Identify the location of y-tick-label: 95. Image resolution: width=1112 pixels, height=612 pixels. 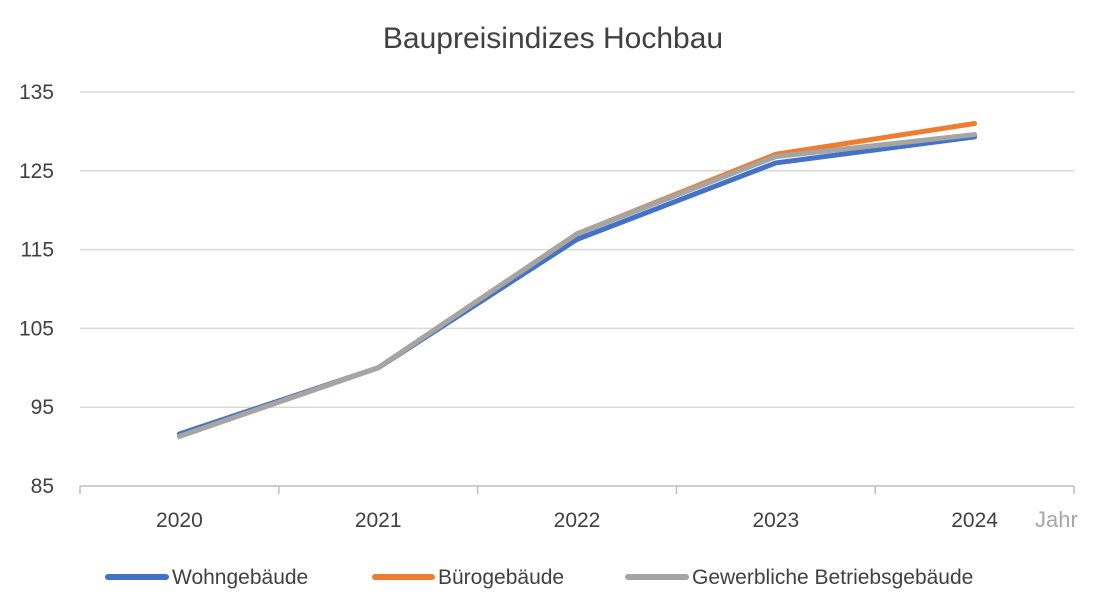
(42, 407).